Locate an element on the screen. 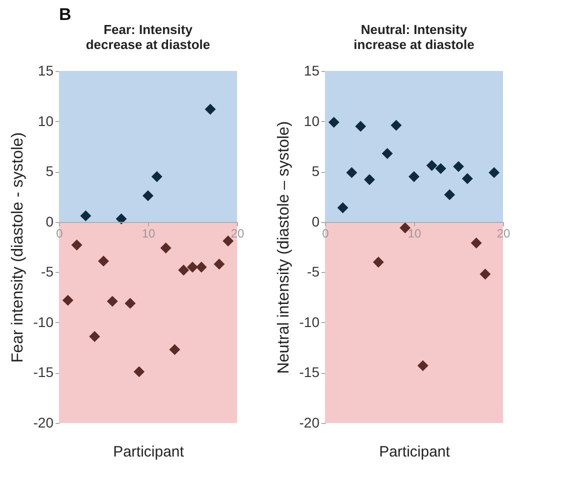  chart-title: Neutral: Intensity increase at diastole is located at coordinates (414, 37).